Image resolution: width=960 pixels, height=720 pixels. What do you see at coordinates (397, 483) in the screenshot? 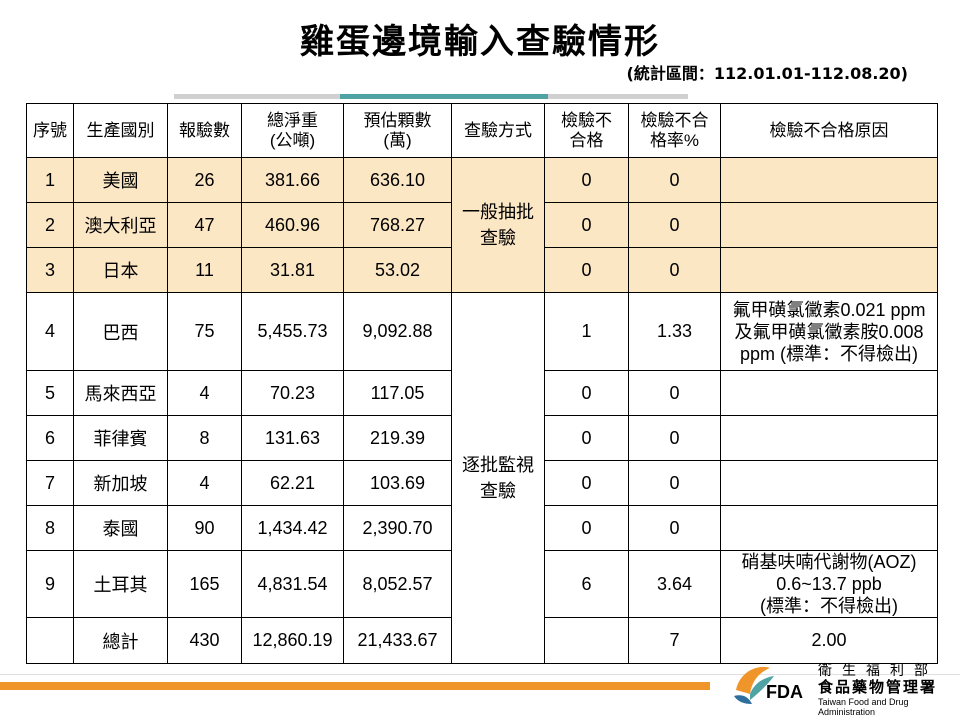
I see `cell-count: 103.69` at bounding box center [397, 483].